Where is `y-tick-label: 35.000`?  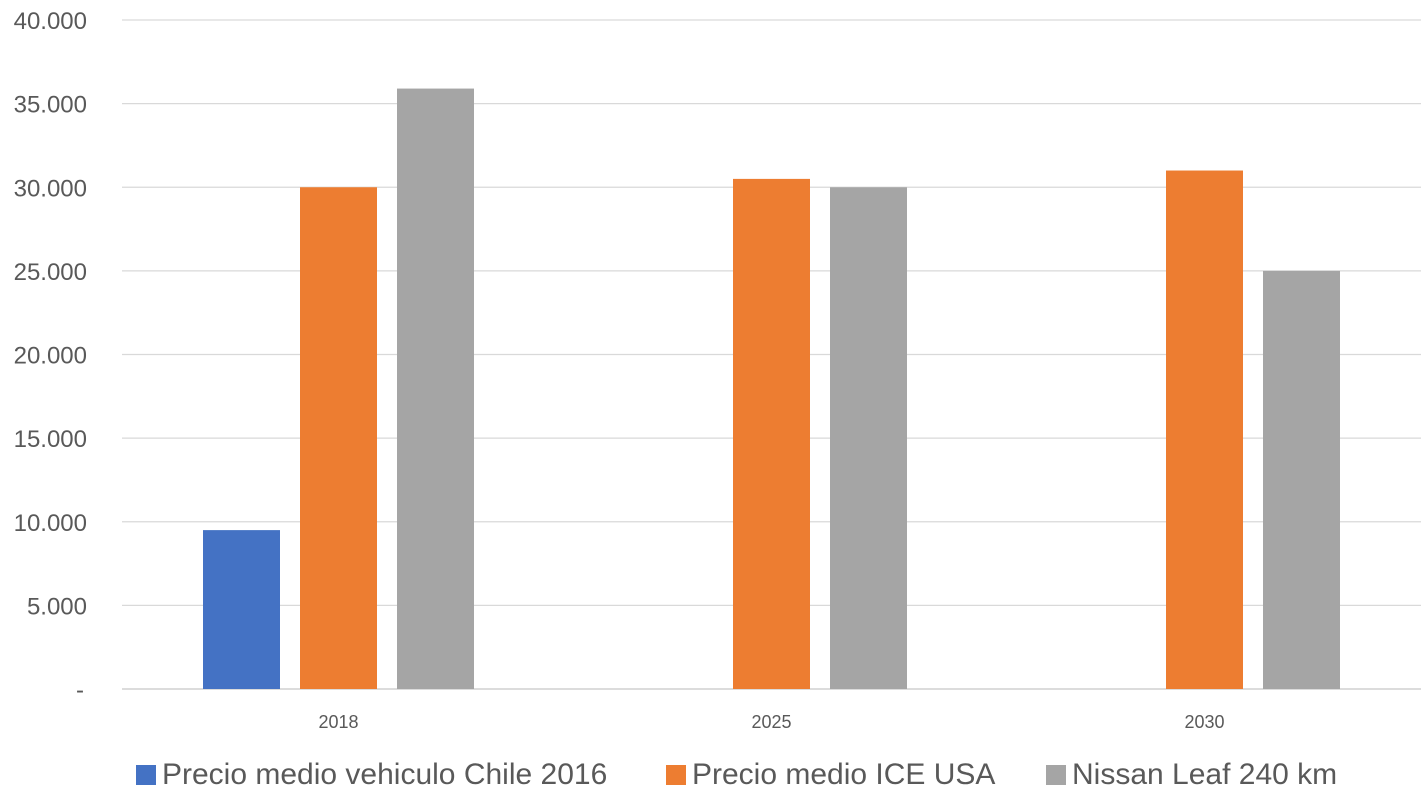
y-tick-label: 35.000 is located at coordinates (50, 105).